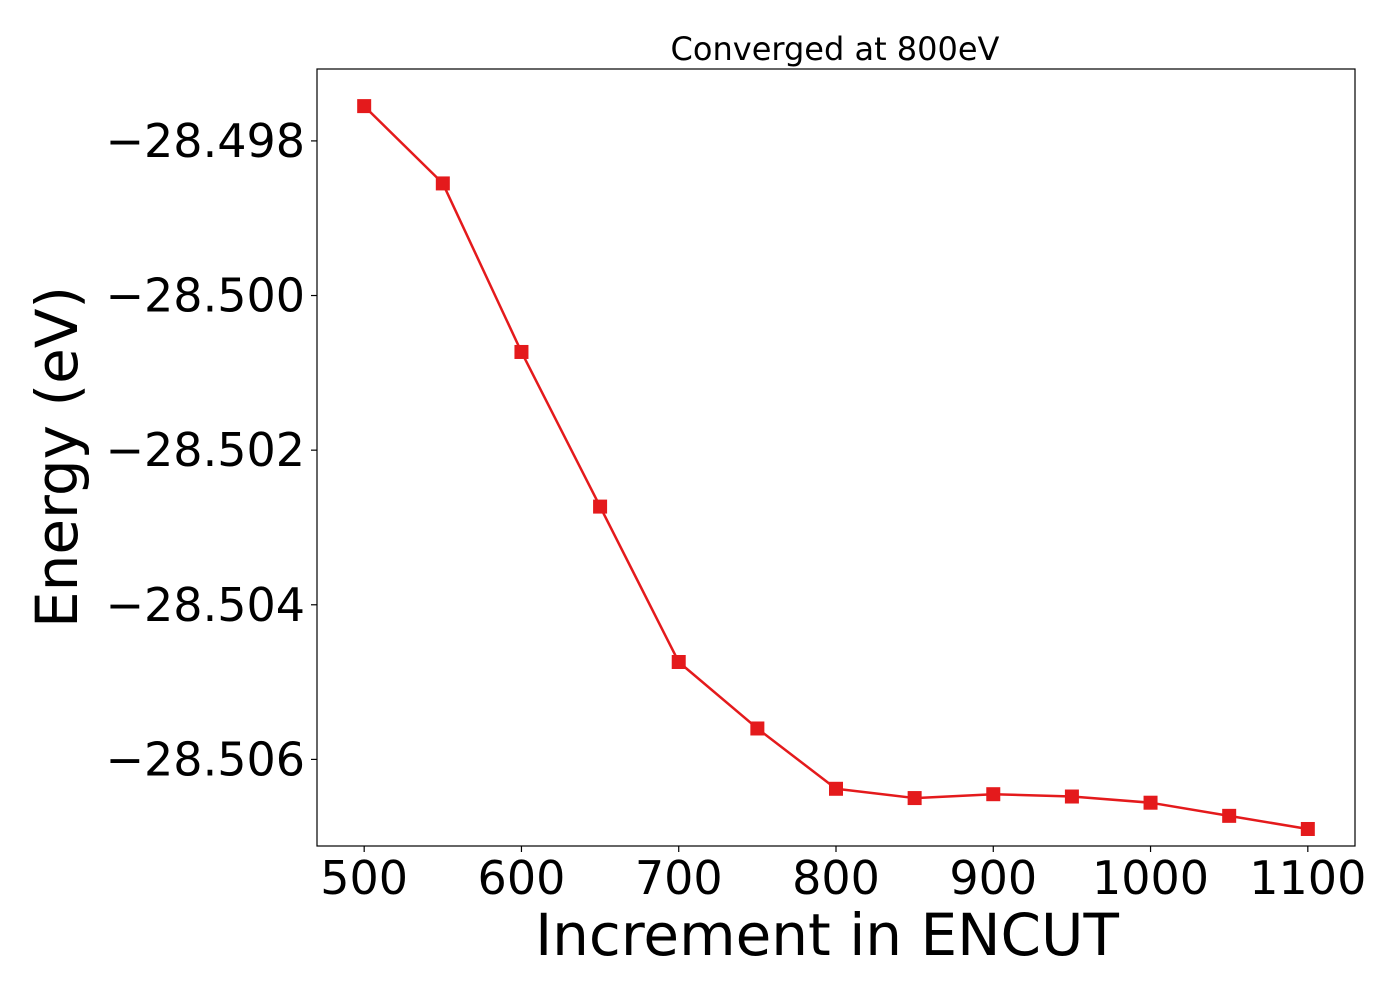  Describe the element at coordinates (206, 141) in the screenshot. I see `y-tick-label: −28.498` at that location.